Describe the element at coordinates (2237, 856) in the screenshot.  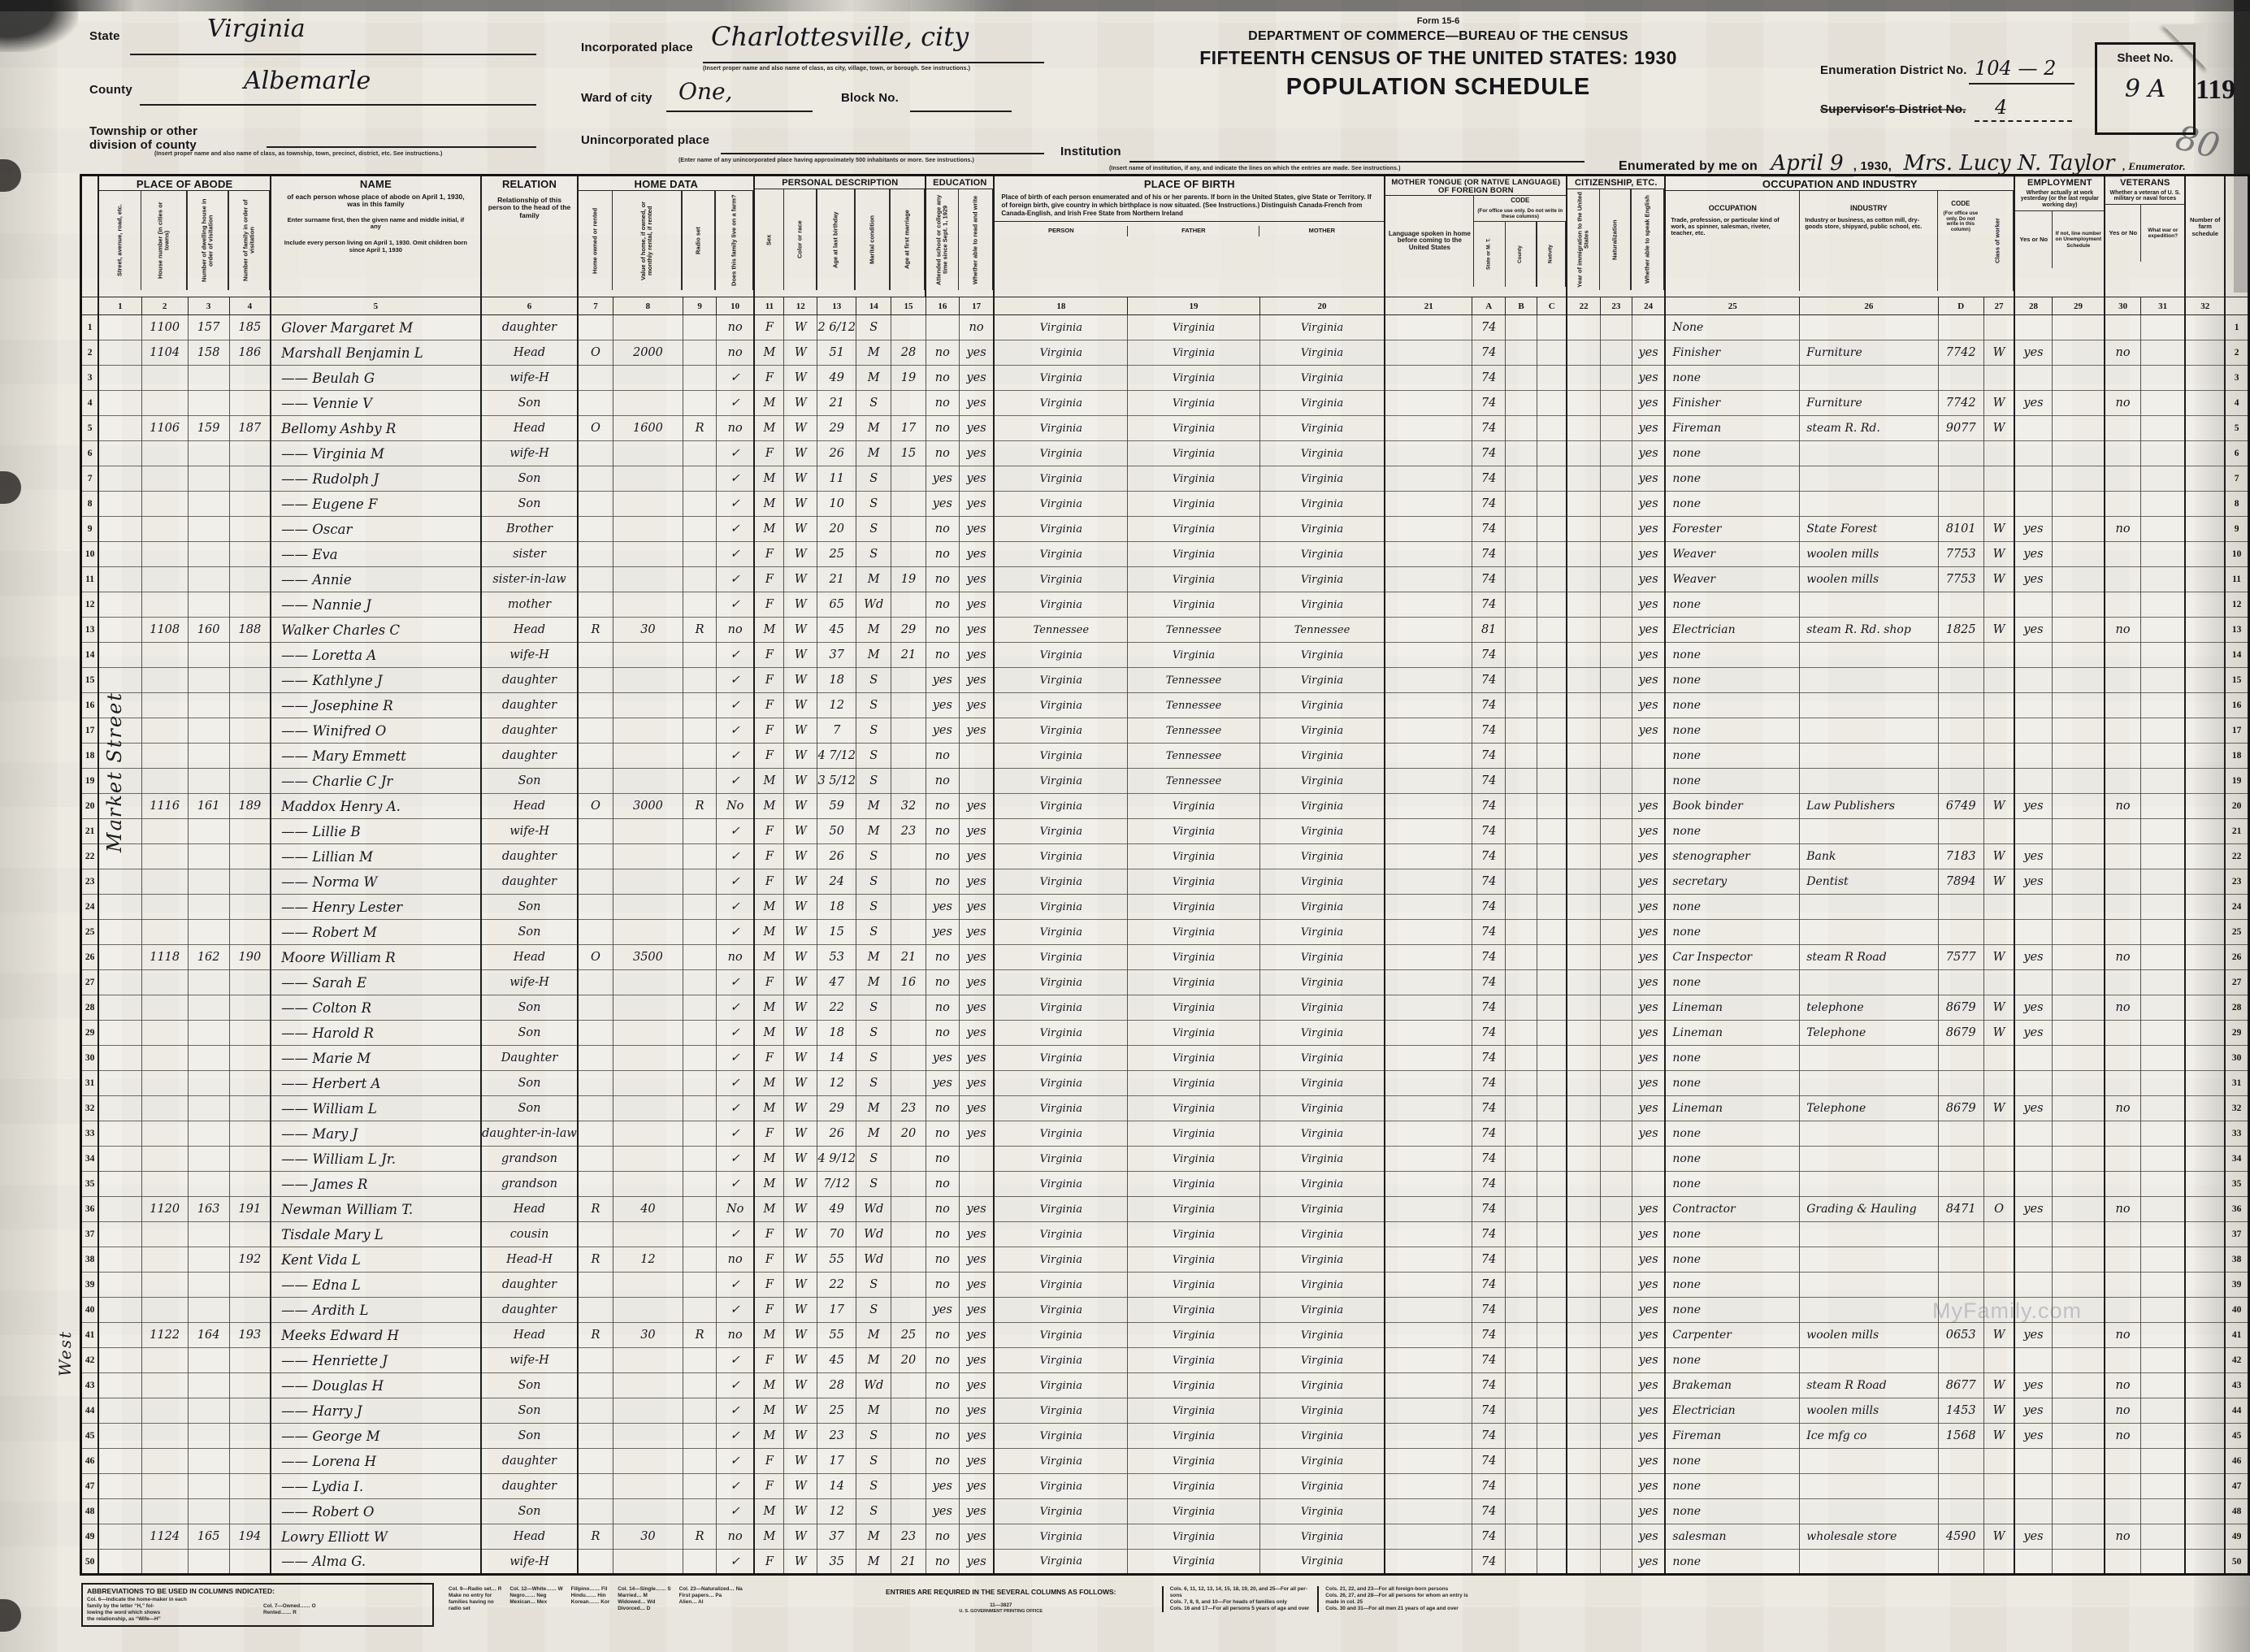
I see `line-number: 22` at that location.